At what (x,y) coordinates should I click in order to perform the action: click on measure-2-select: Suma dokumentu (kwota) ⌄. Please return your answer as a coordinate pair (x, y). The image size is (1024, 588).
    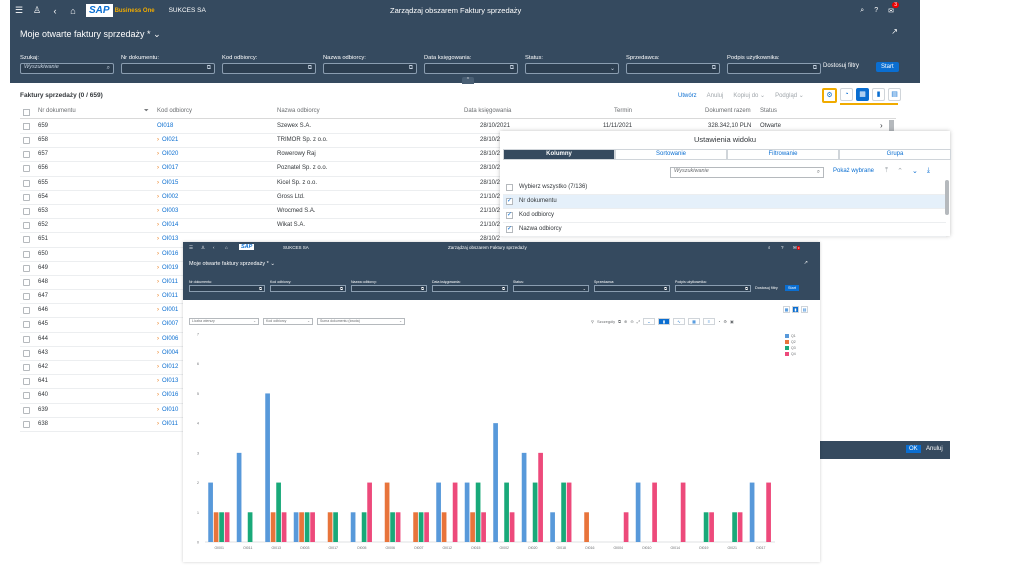
    Looking at the image, I should click on (361, 321).